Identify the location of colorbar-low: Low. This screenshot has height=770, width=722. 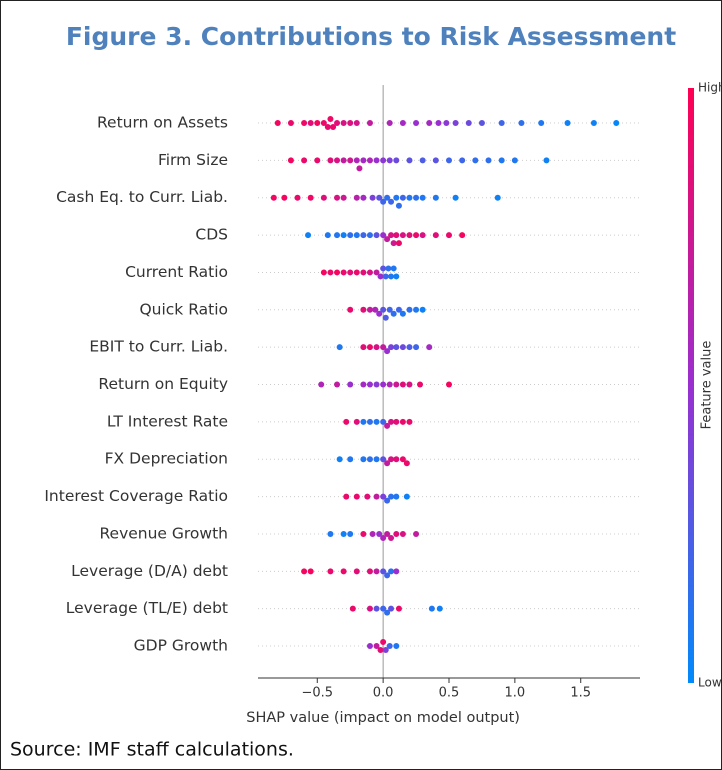
(710, 683).